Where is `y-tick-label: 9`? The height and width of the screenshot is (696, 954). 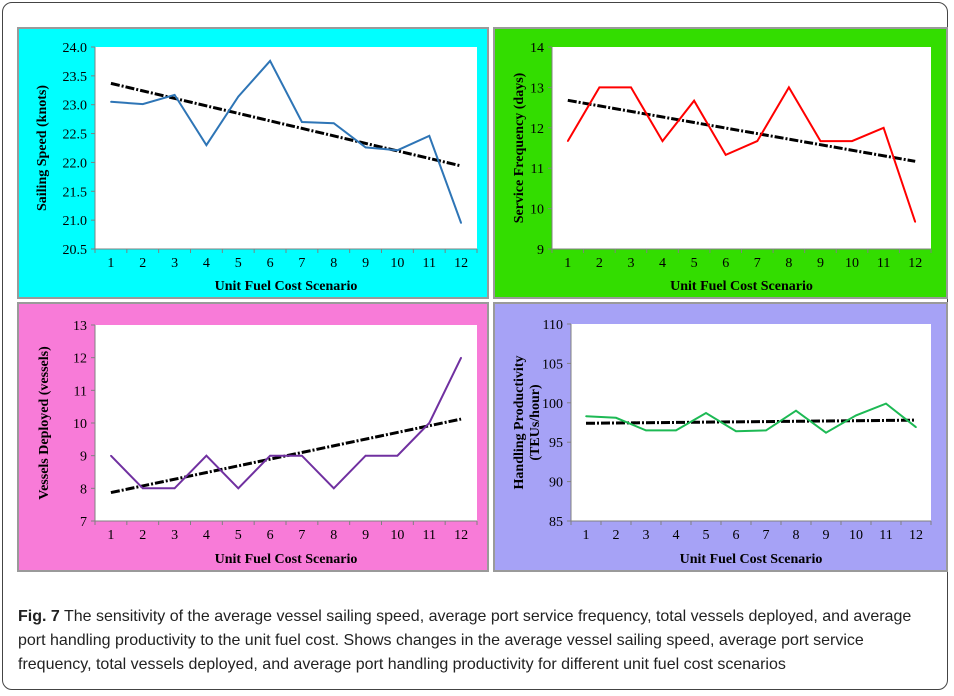 y-tick-label: 9 is located at coordinates (83, 457).